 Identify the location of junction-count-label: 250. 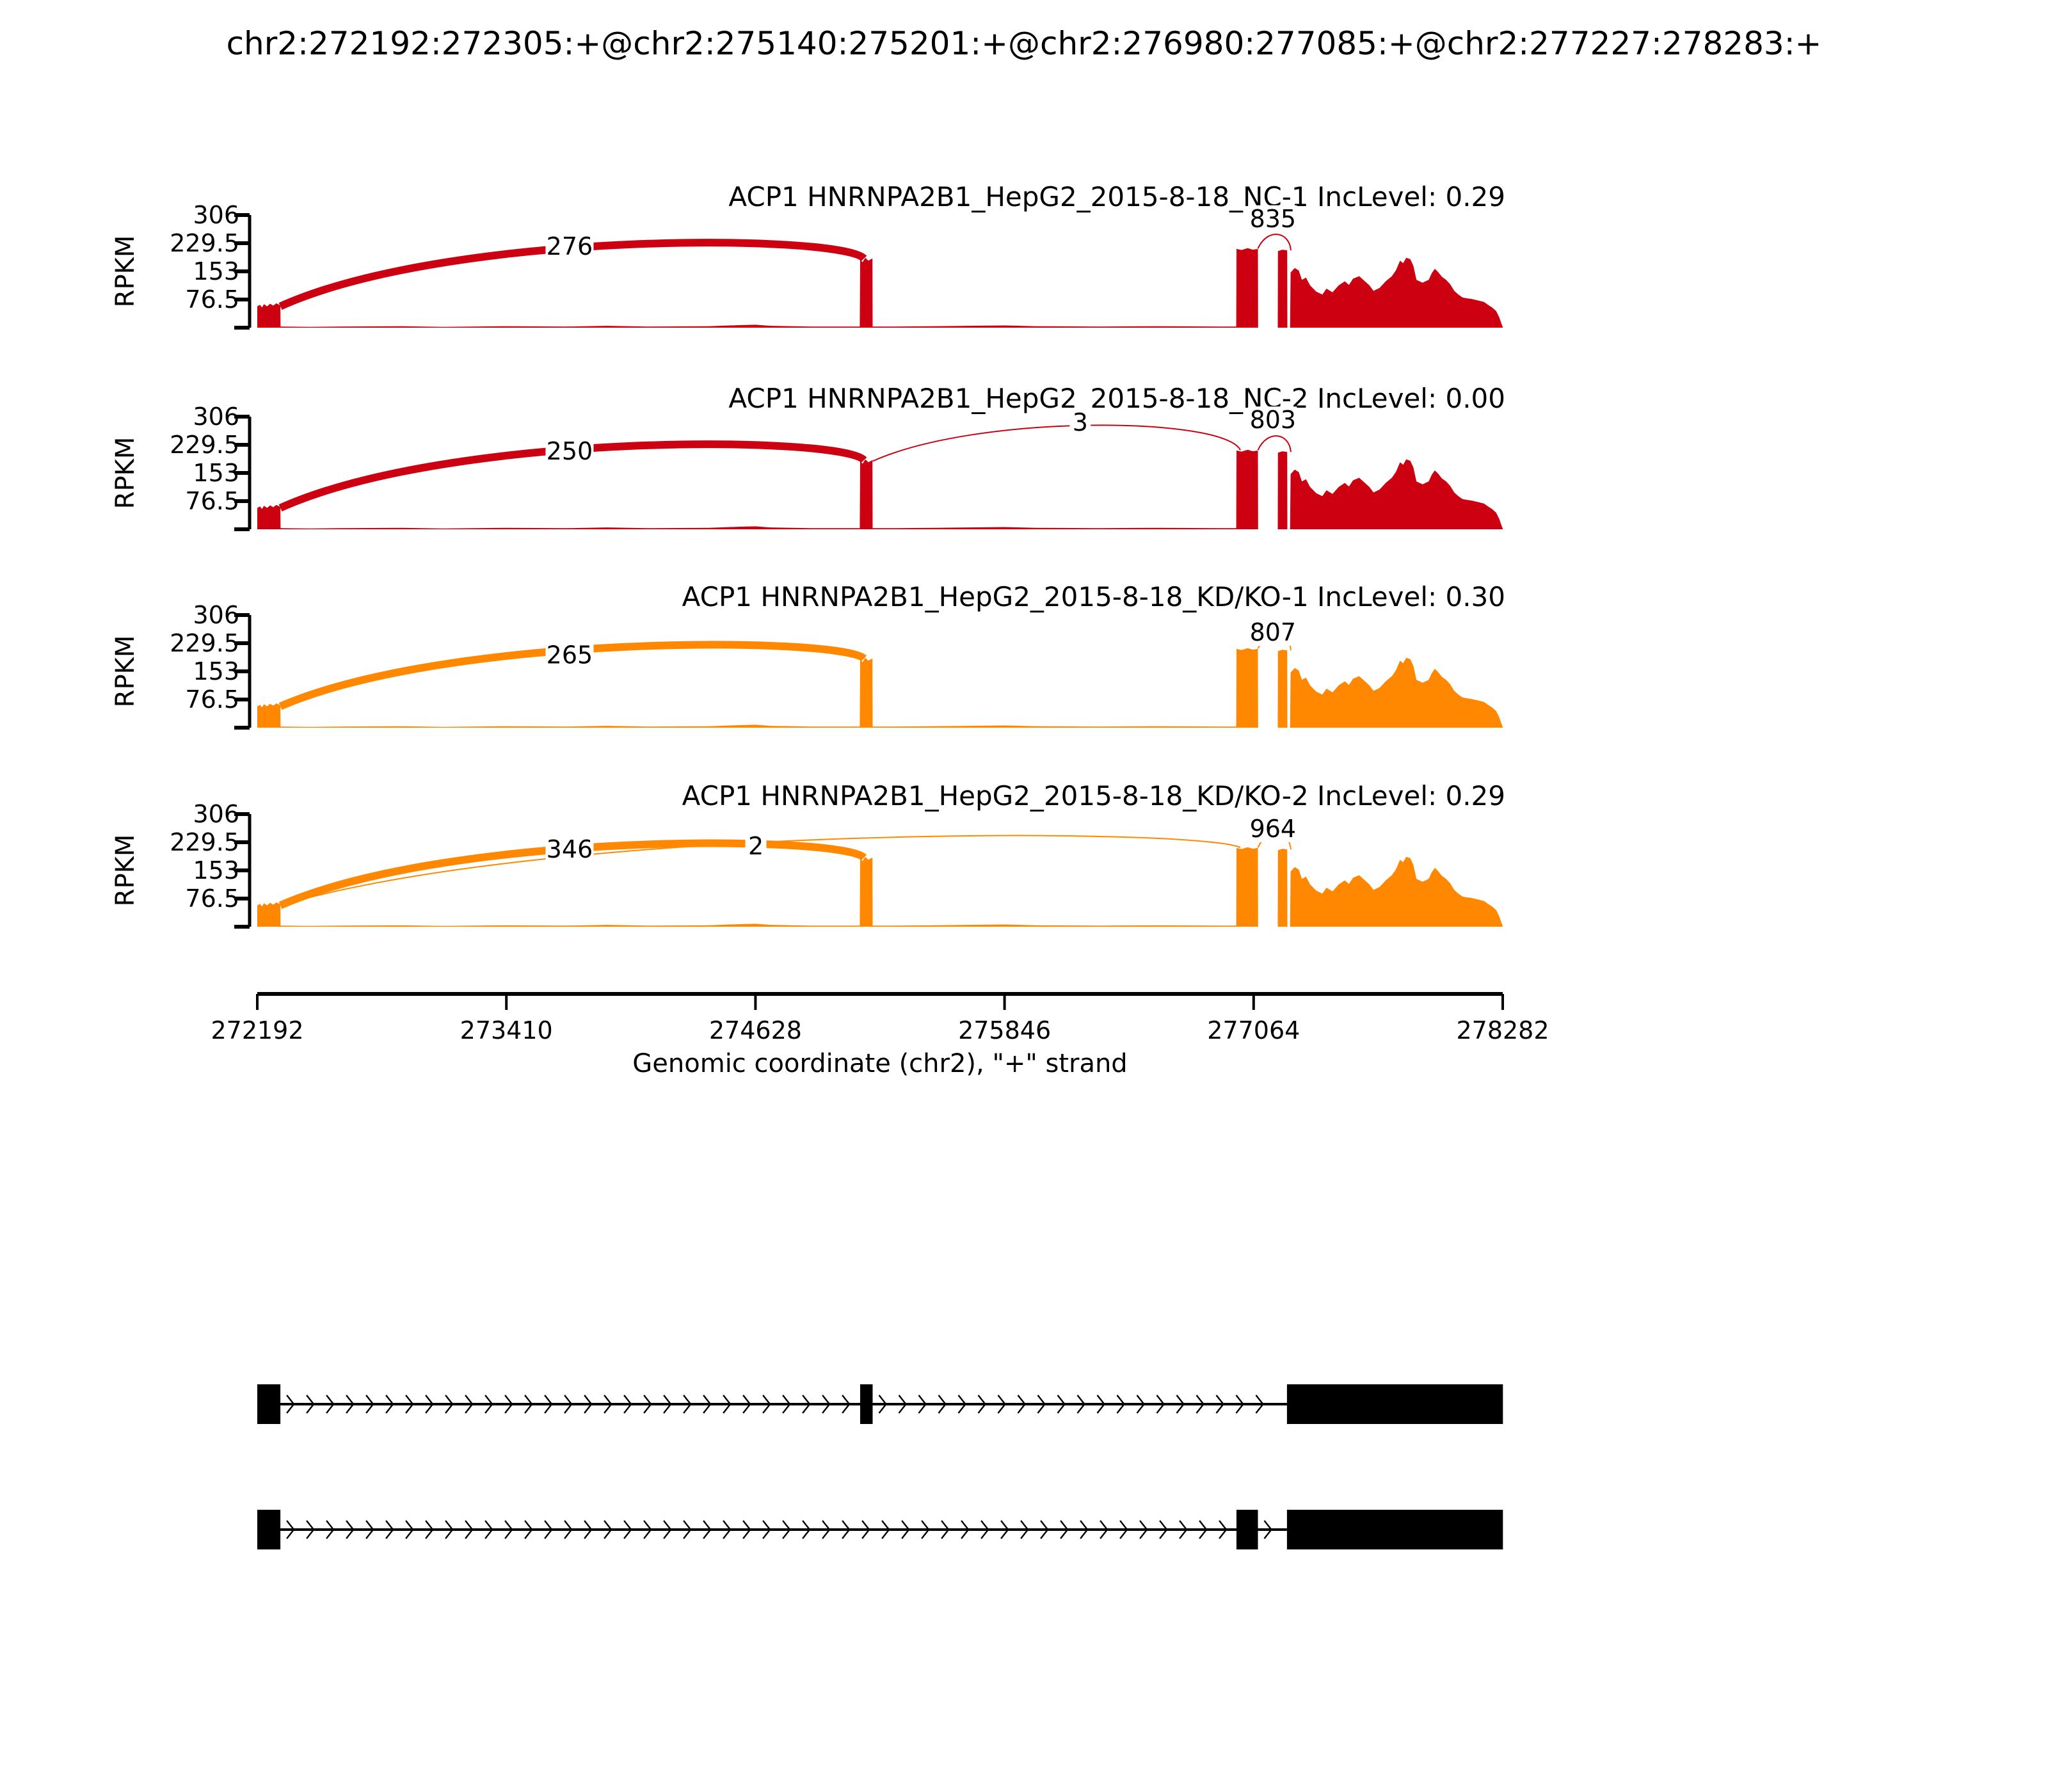
(570, 451).